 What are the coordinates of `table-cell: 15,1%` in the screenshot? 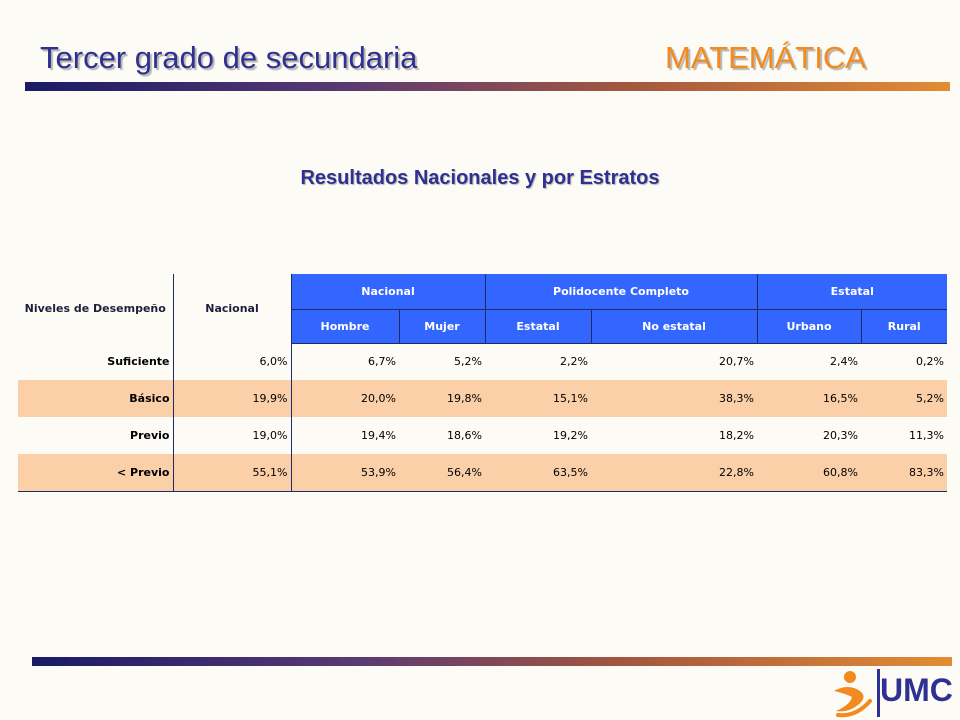 It's located at (538, 398).